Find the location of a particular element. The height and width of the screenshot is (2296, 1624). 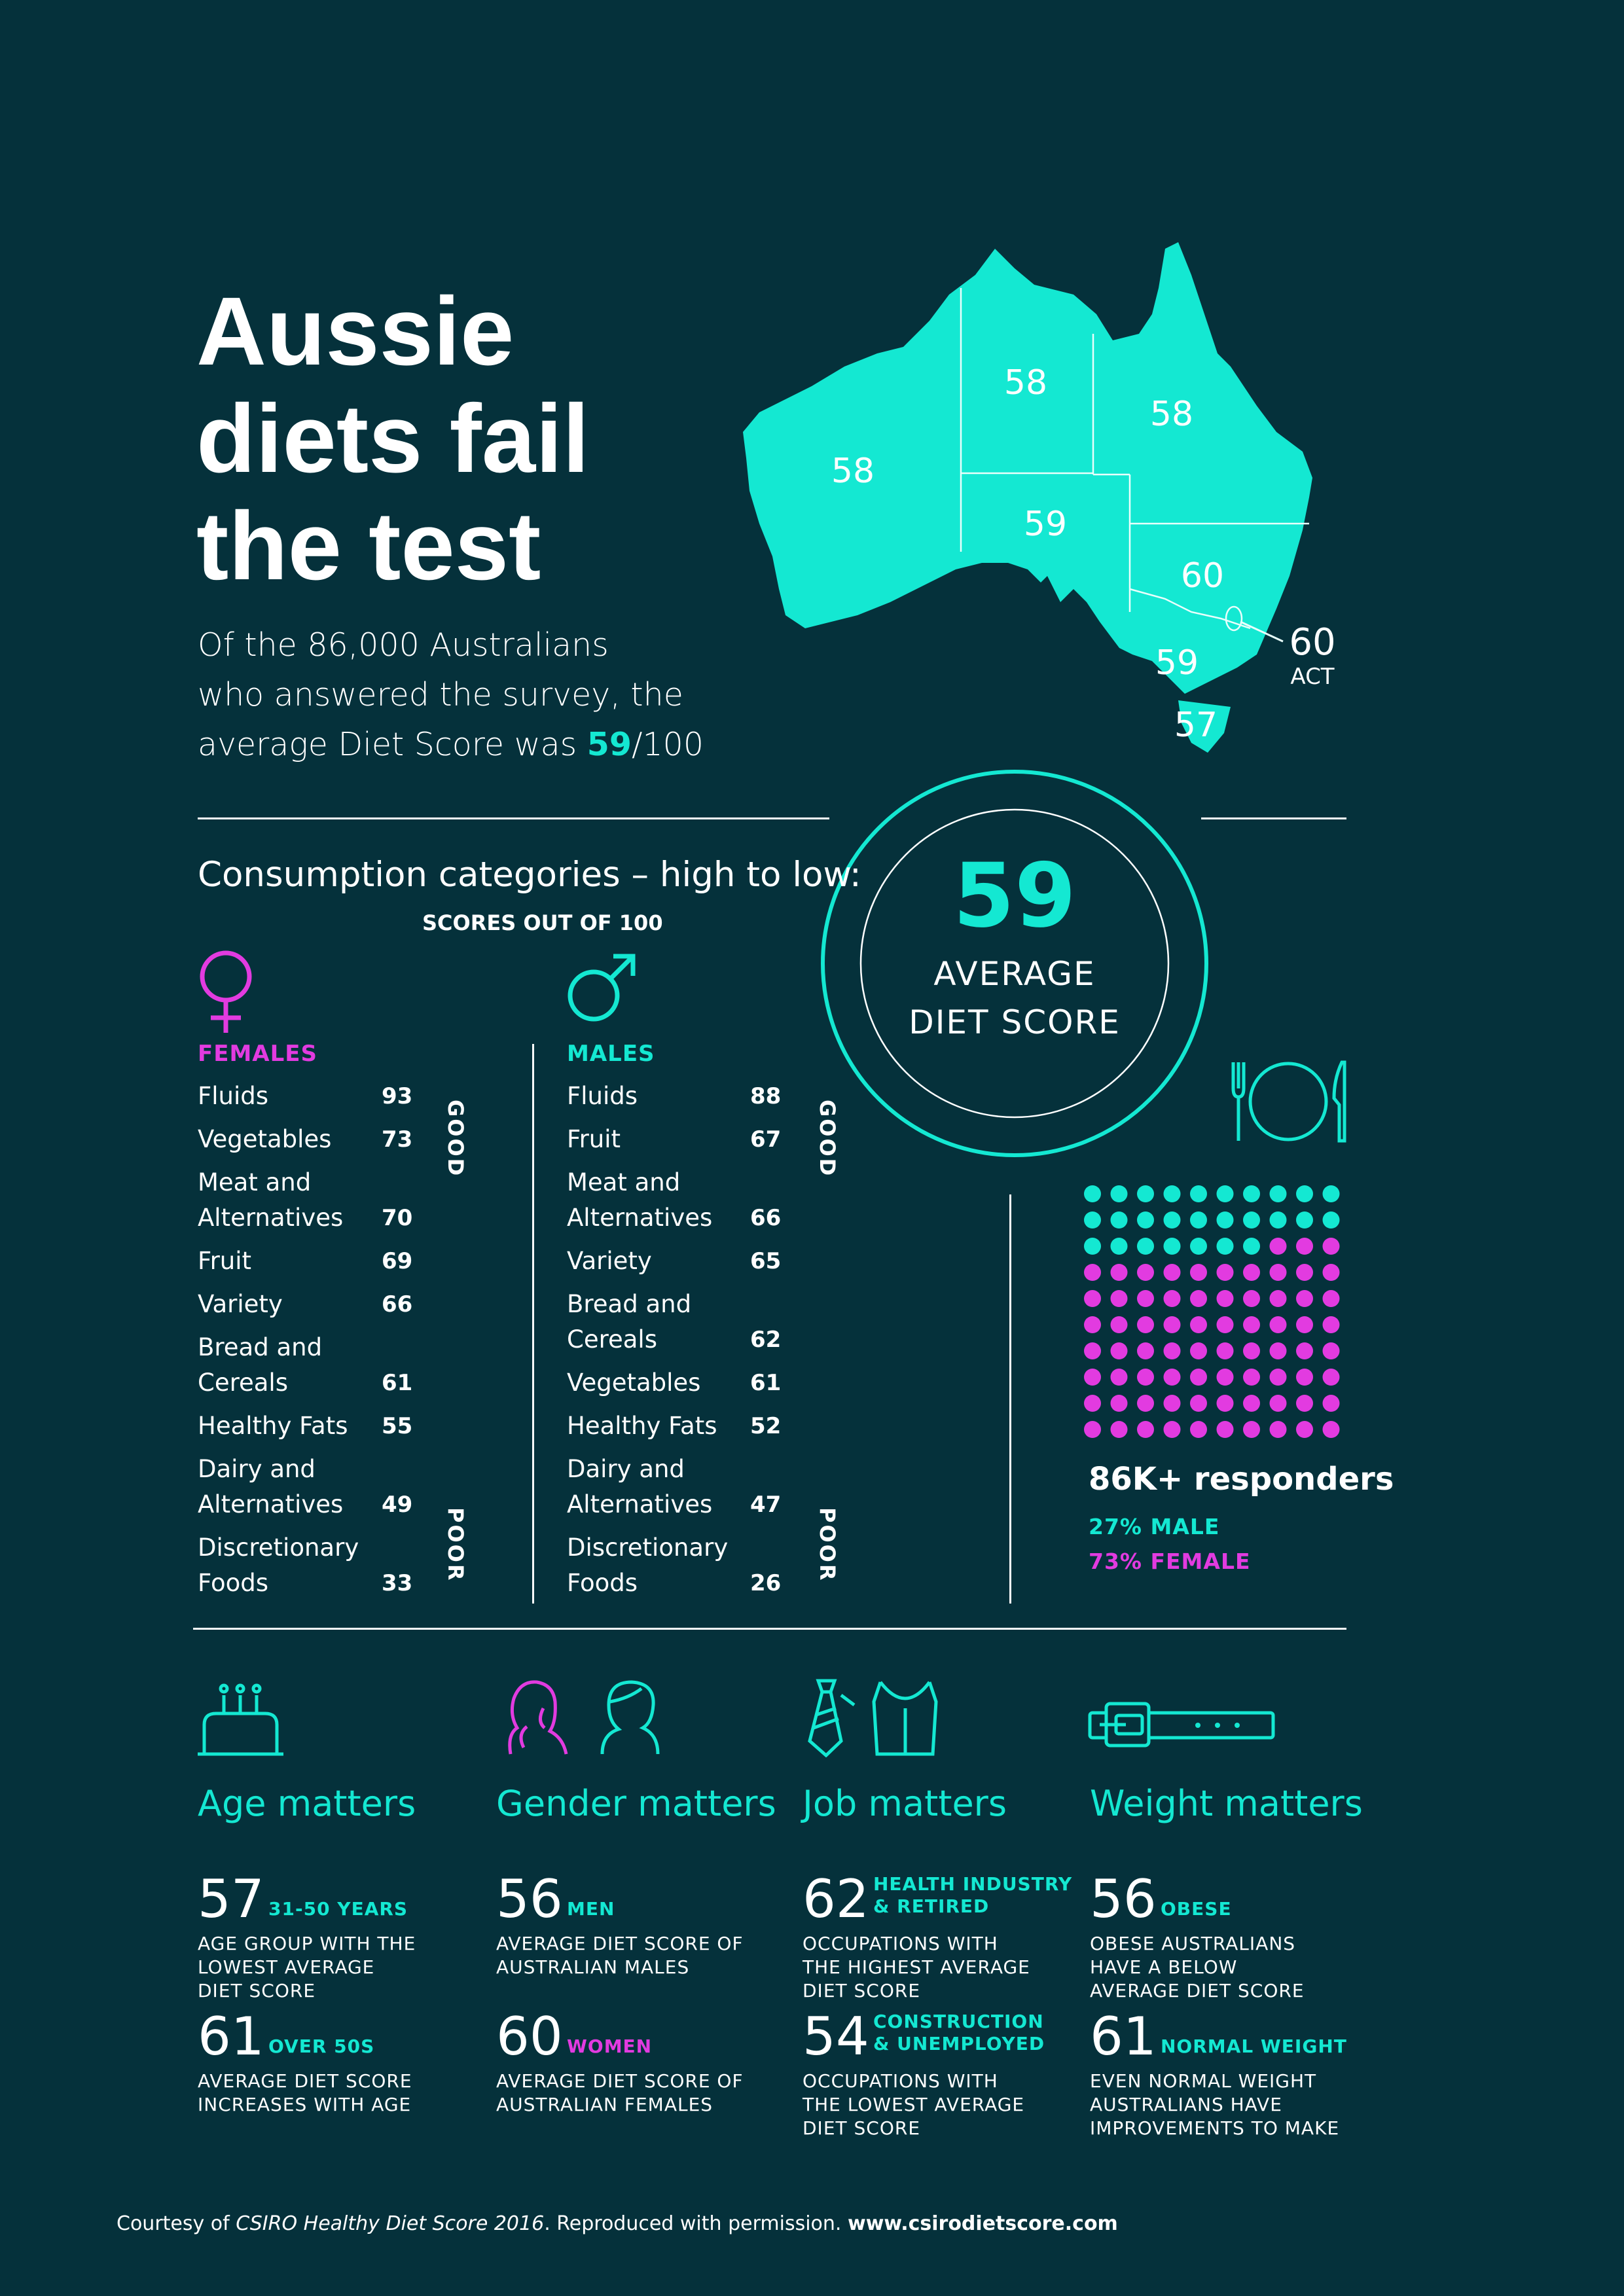

stat-tag-line: HEALTH INDUSTRY is located at coordinates (973, 1884).